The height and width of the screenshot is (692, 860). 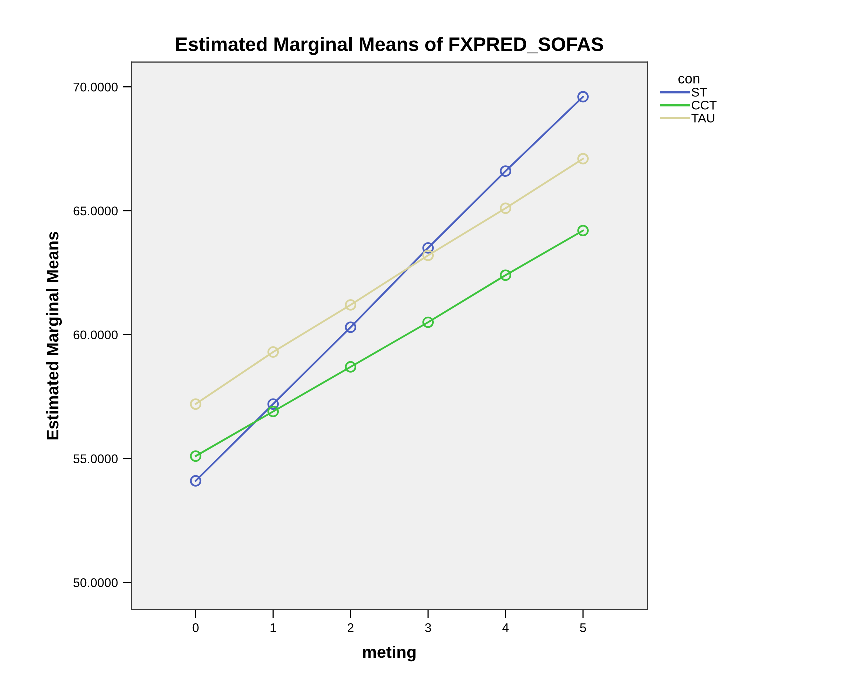 I want to click on x-tick-label: 4, so click(x=505, y=628).